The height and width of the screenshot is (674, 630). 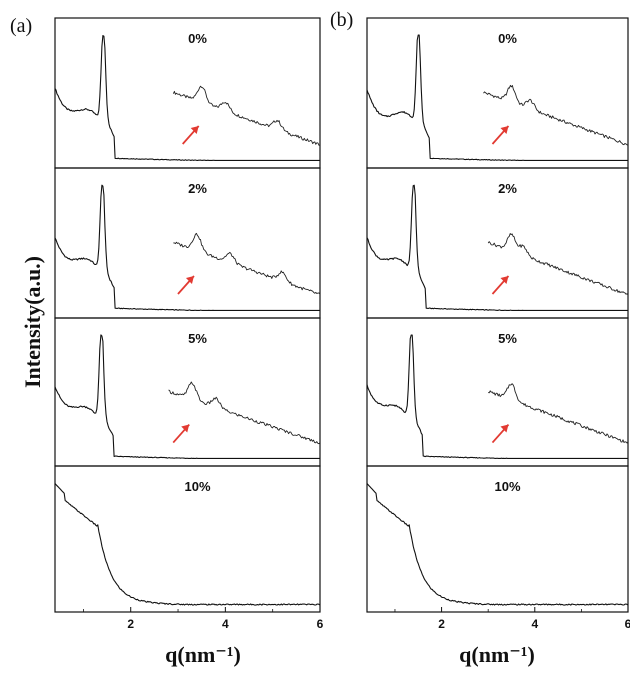 I want to click on x-axis-title-a: q(nm⁻¹), so click(x=203, y=654).